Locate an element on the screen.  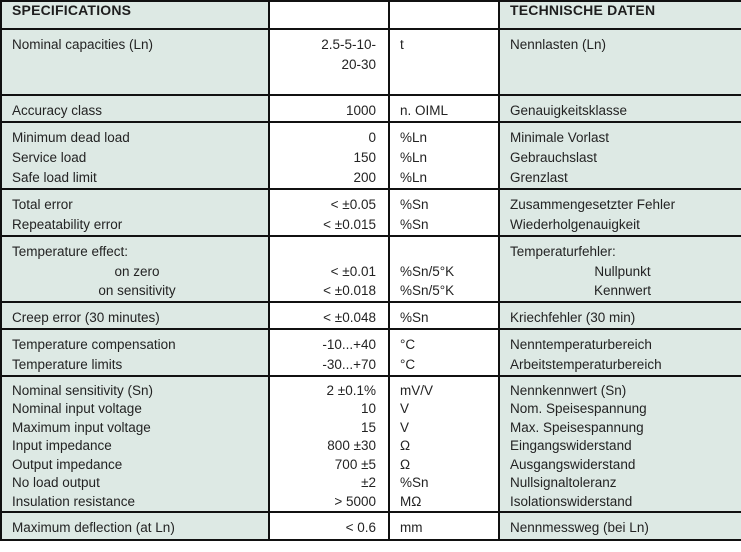
cell-line-de: Gebrauchslast is located at coordinates (554, 157).